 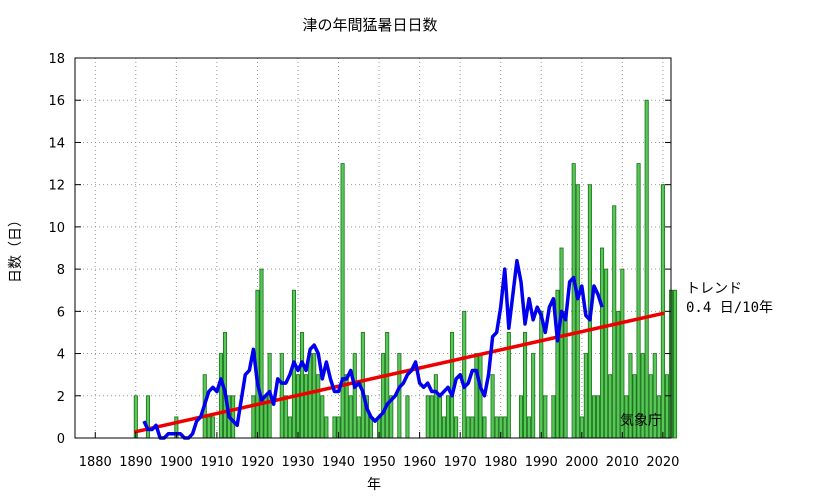 What do you see at coordinates (622, 462) in the screenshot?
I see `x-tick-label: 2010` at bounding box center [622, 462].